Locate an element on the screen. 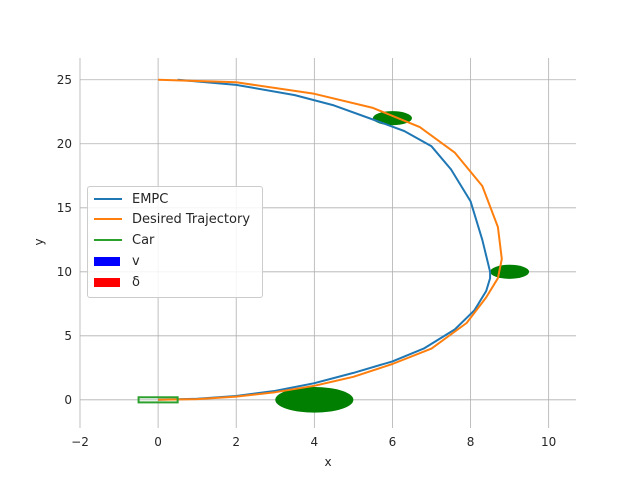 Image resolution: width=640 pixels, height=480 pixels. legend-item-v: v is located at coordinates (117, 261).